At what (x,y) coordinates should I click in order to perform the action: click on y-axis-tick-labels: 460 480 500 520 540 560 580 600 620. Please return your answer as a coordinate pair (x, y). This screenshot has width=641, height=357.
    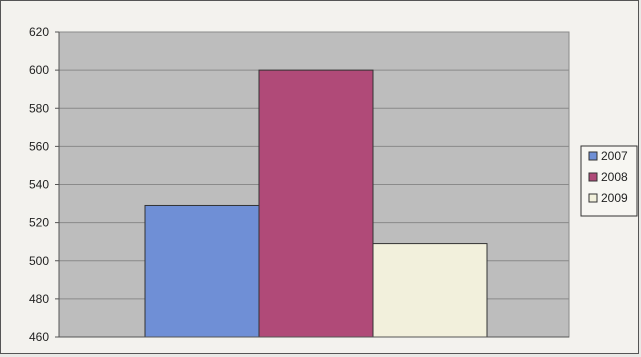
    Looking at the image, I should click on (44, 184).